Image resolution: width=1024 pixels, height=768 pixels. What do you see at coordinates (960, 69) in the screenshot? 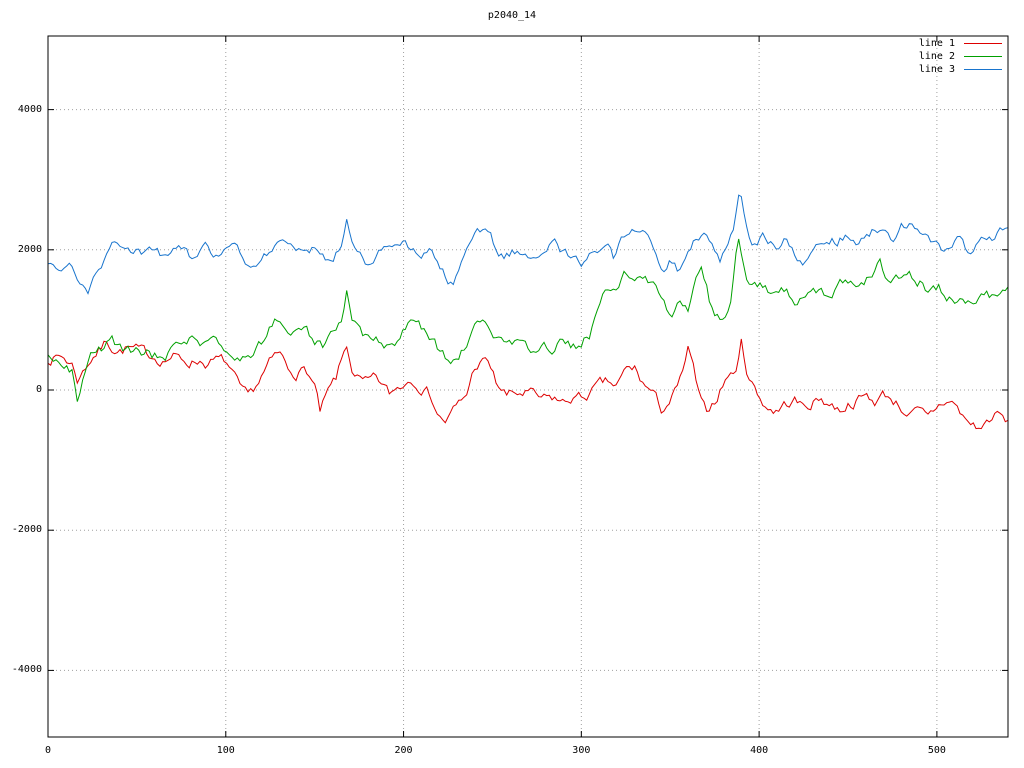
I see `legend-entry-line-3: line 3` at bounding box center [960, 69].